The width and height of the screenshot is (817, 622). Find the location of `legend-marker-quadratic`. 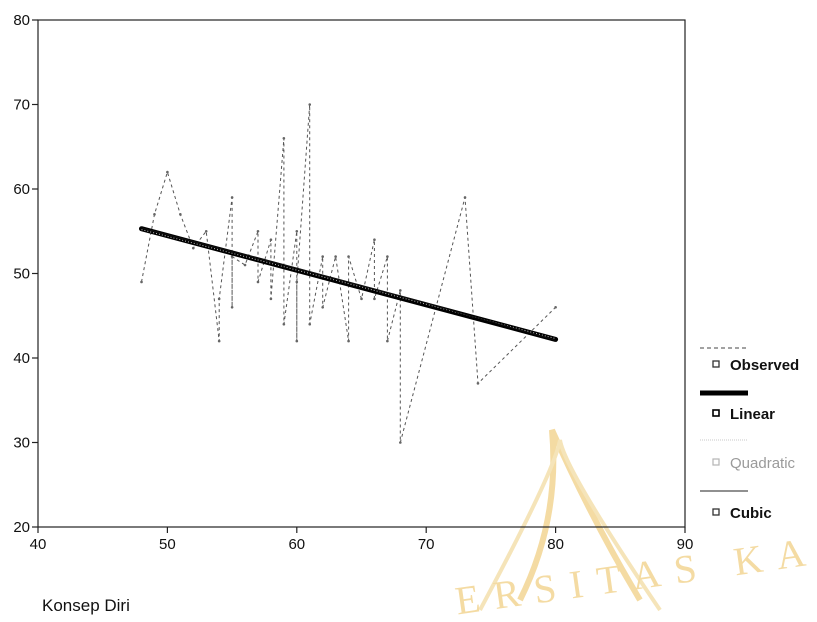

legend-marker-quadratic is located at coordinates (716, 462).